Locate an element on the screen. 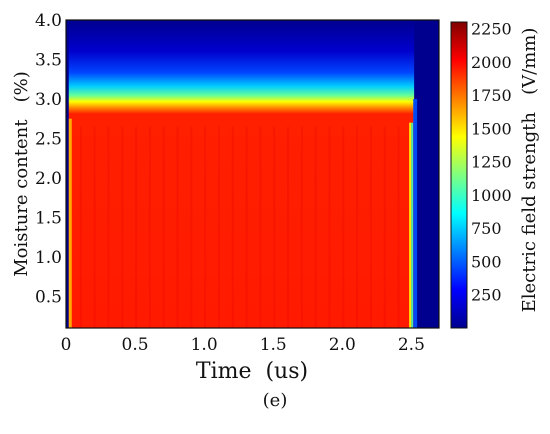 This screenshot has width=550, height=434. colorbar-tick-label: 250 is located at coordinates (486, 295).